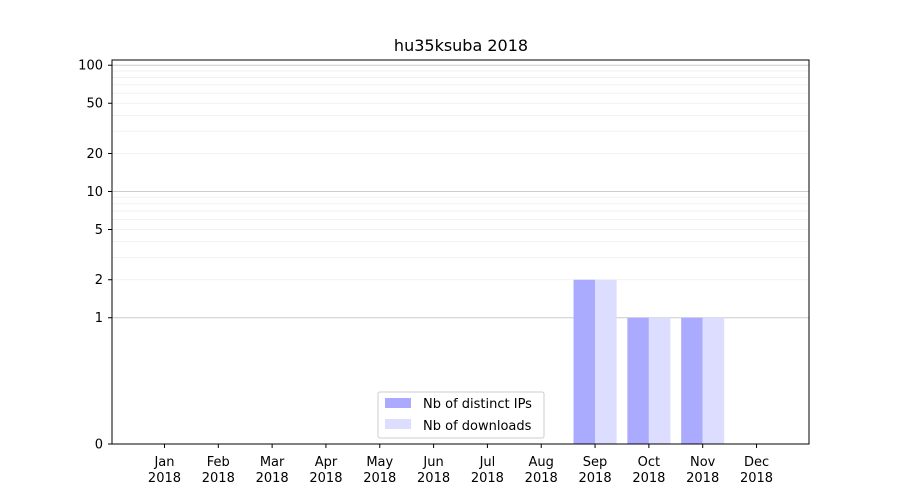 The width and height of the screenshot is (900, 500). I want to click on y-tick-label: 10, so click(94, 192).